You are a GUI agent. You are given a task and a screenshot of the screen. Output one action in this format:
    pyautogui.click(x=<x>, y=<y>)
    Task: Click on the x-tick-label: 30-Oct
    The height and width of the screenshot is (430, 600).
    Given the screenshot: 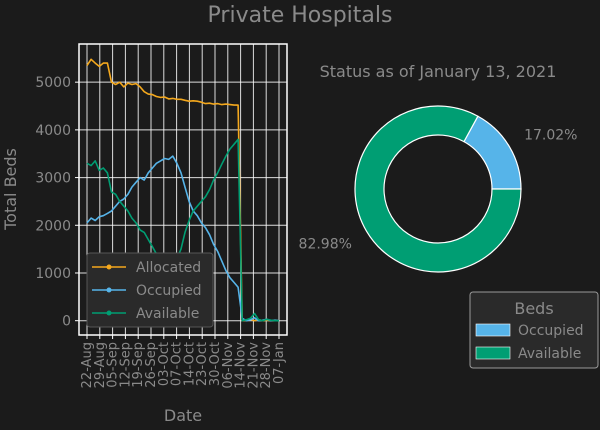 What is the action you would take?
    pyautogui.click(x=215, y=364)
    